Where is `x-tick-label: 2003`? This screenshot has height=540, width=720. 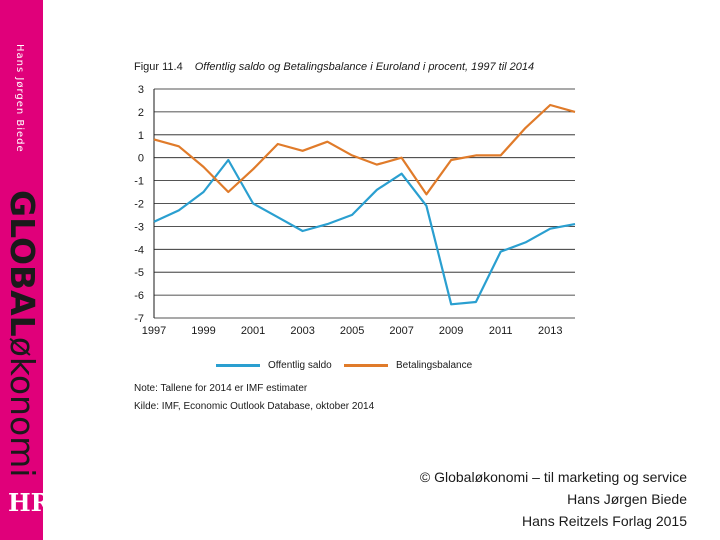
x-tick-label: 2003 is located at coordinates (302, 331).